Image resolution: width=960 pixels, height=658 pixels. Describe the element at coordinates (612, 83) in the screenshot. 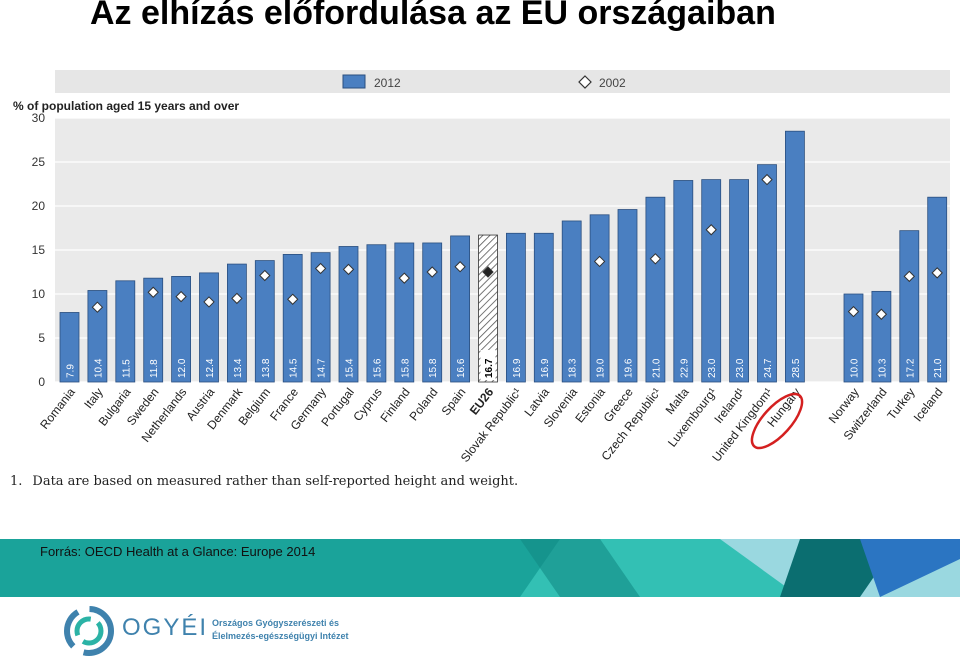

I see `legend-label-2002: 2002` at that location.